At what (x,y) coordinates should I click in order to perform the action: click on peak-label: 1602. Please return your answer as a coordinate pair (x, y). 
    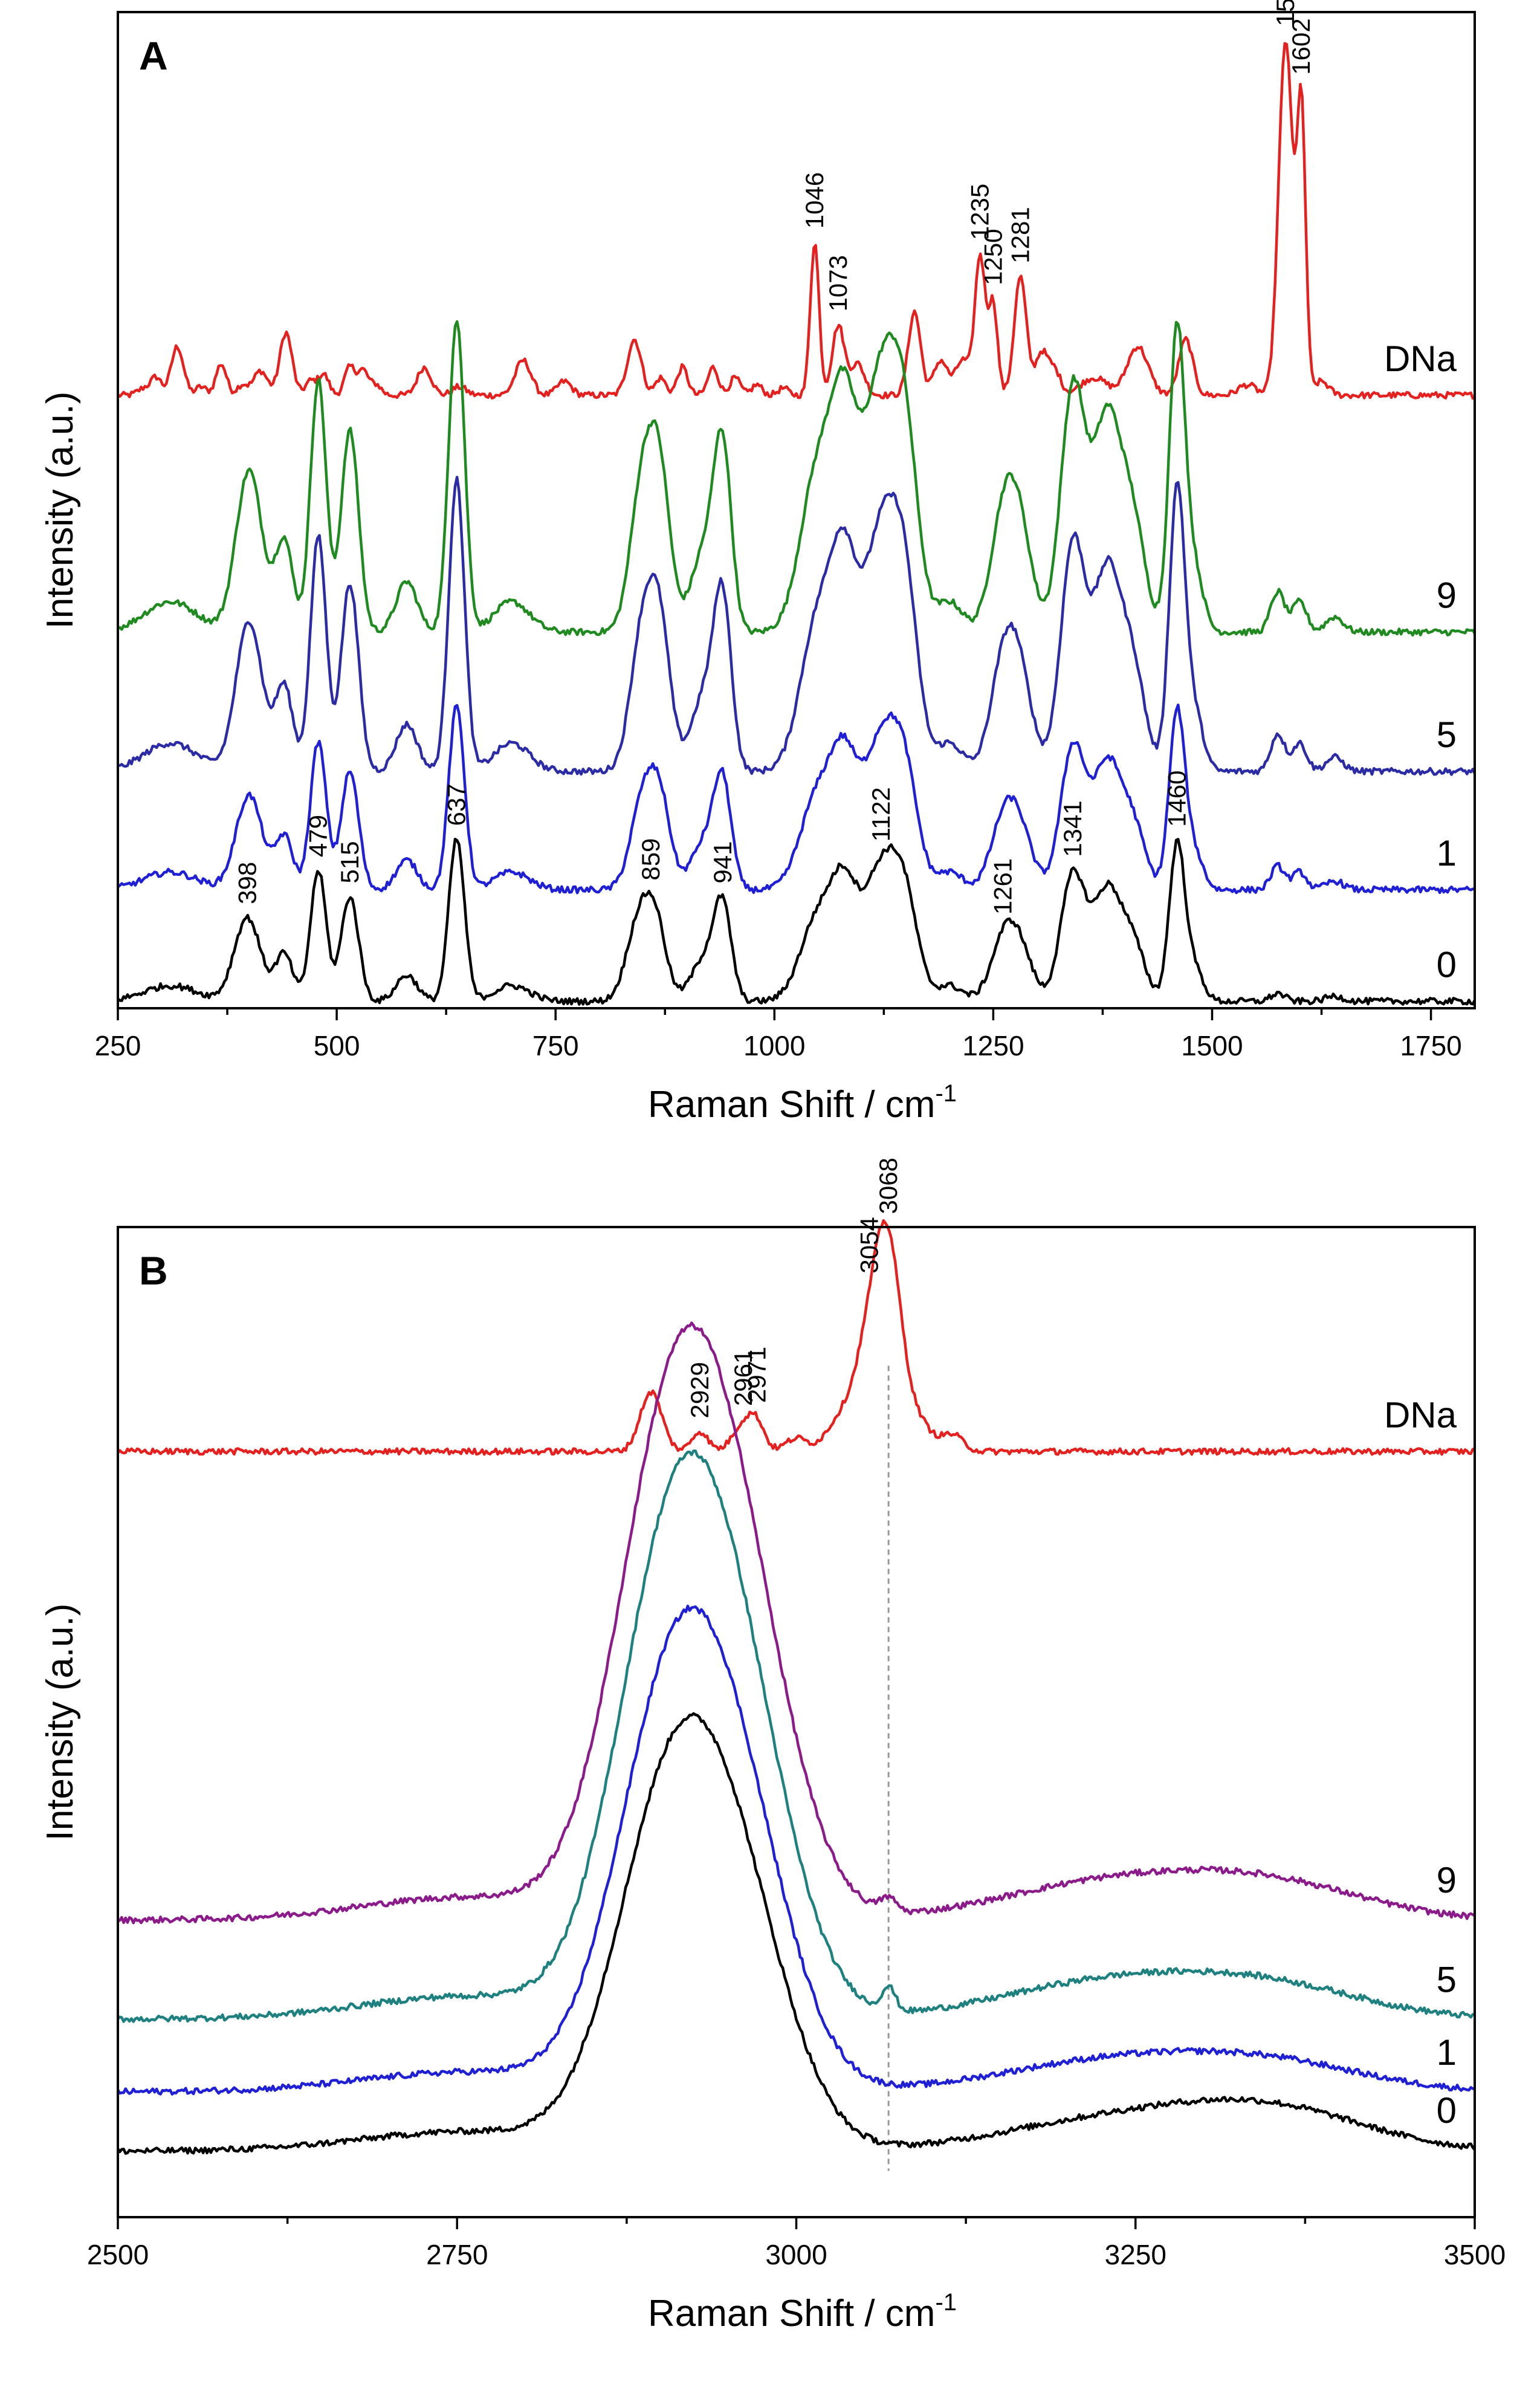
    Looking at the image, I should click on (1301, 46).